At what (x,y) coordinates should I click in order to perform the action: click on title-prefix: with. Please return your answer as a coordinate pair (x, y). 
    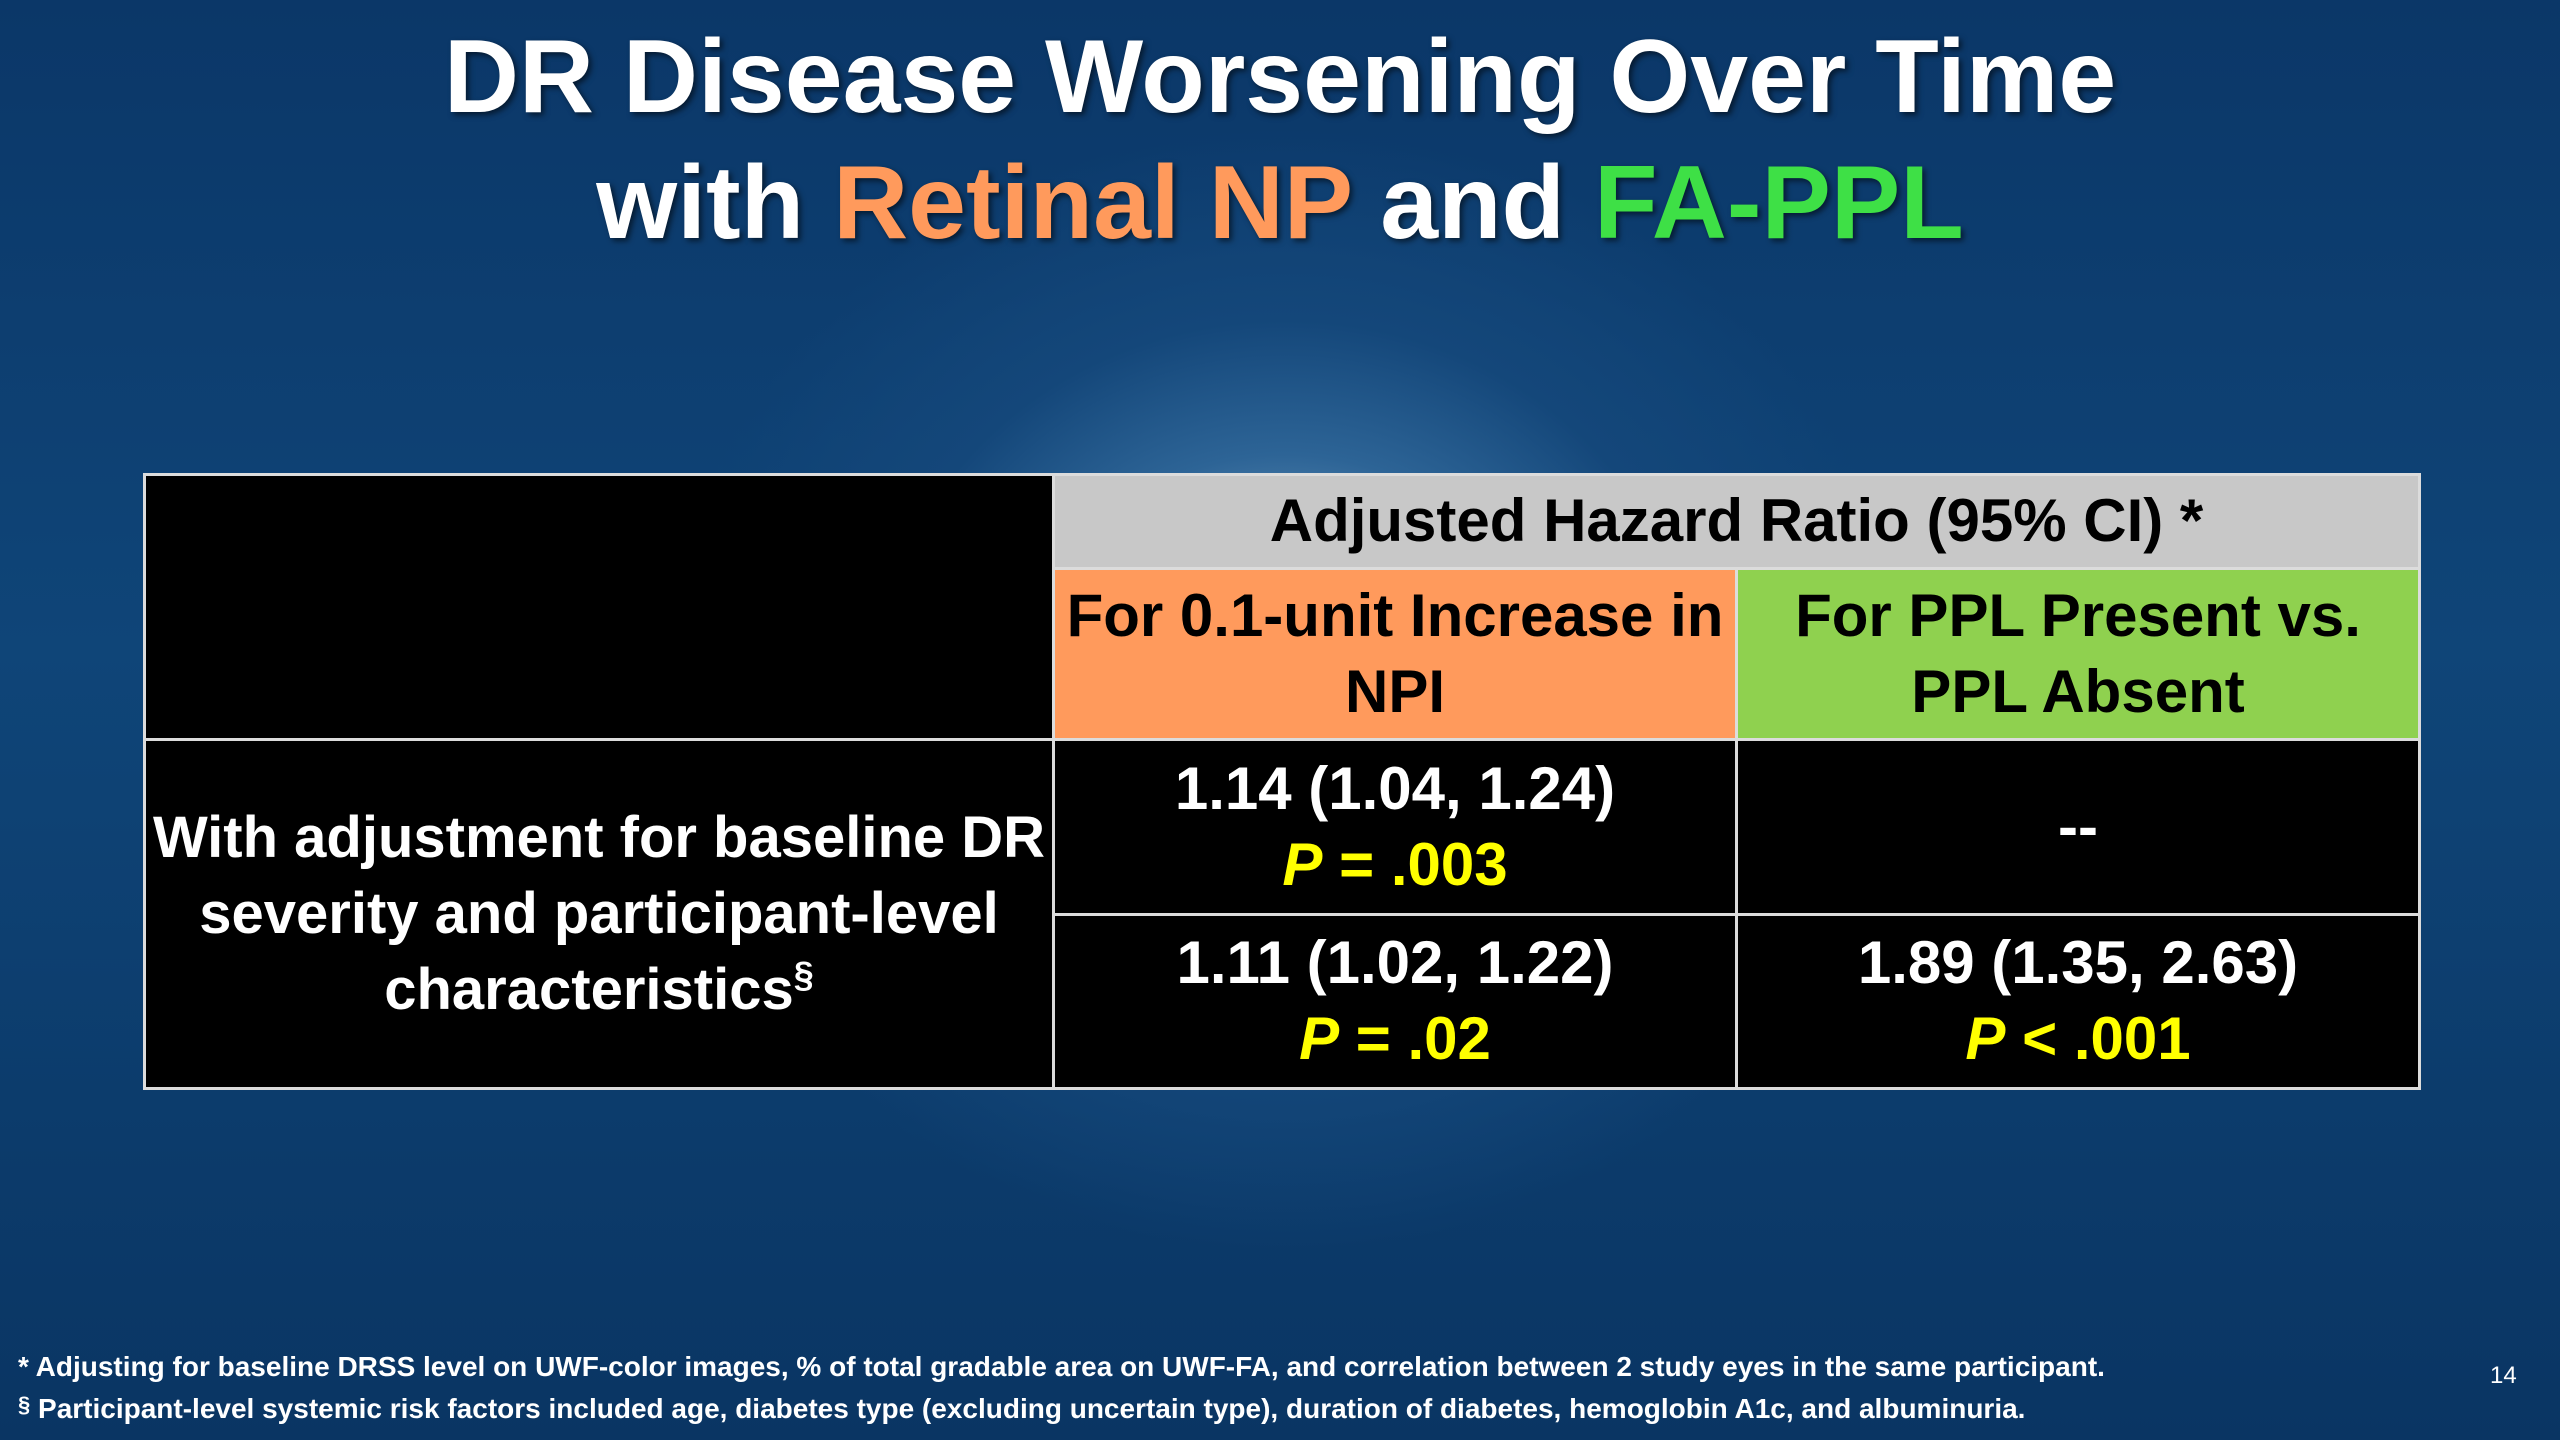
    Looking at the image, I should click on (715, 203).